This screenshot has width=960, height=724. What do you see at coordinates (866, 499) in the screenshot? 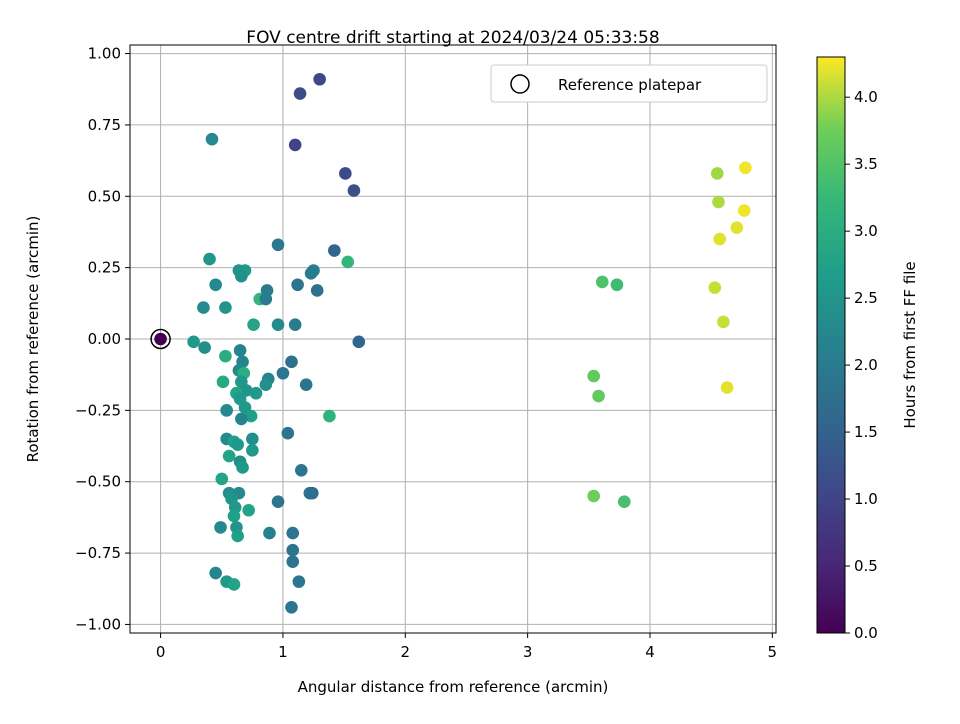
I see `colorbar-tick-label: 1.0` at bounding box center [866, 499].